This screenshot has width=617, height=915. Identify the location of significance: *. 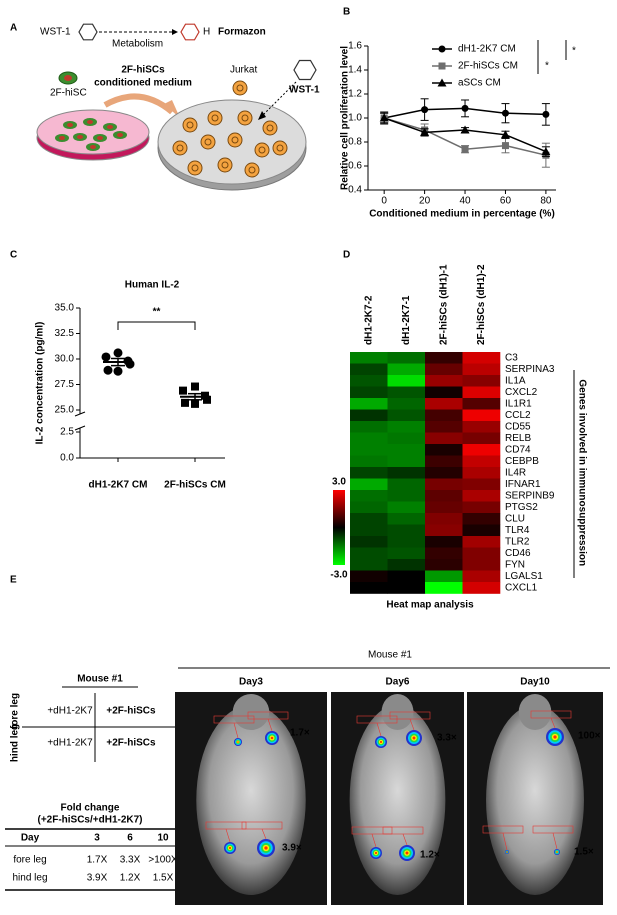
(574, 51).